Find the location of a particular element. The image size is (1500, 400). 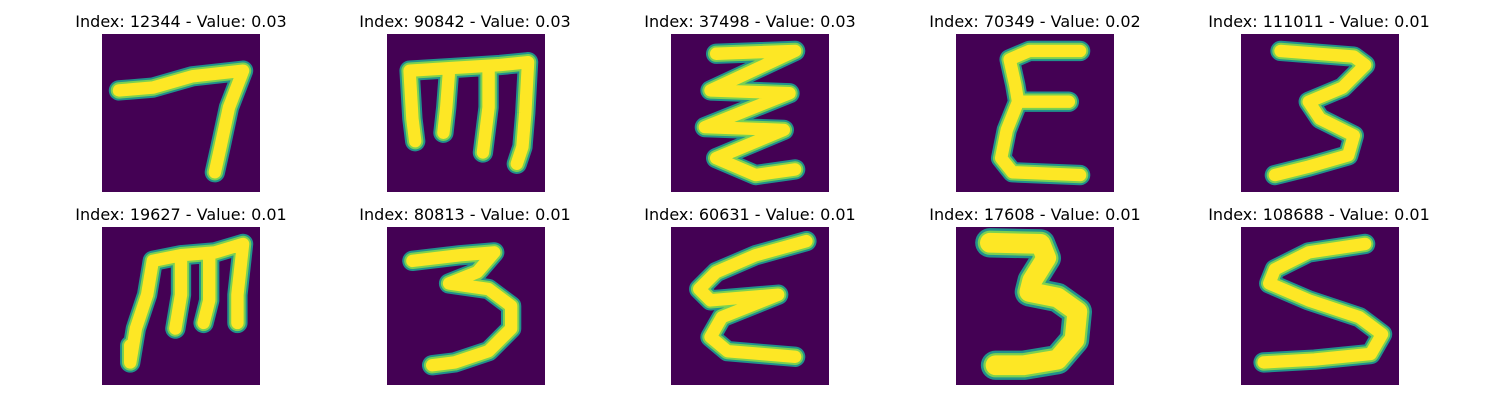

image-panel: Index: 70349 - Value: 0.02 is located at coordinates (1035, 107).